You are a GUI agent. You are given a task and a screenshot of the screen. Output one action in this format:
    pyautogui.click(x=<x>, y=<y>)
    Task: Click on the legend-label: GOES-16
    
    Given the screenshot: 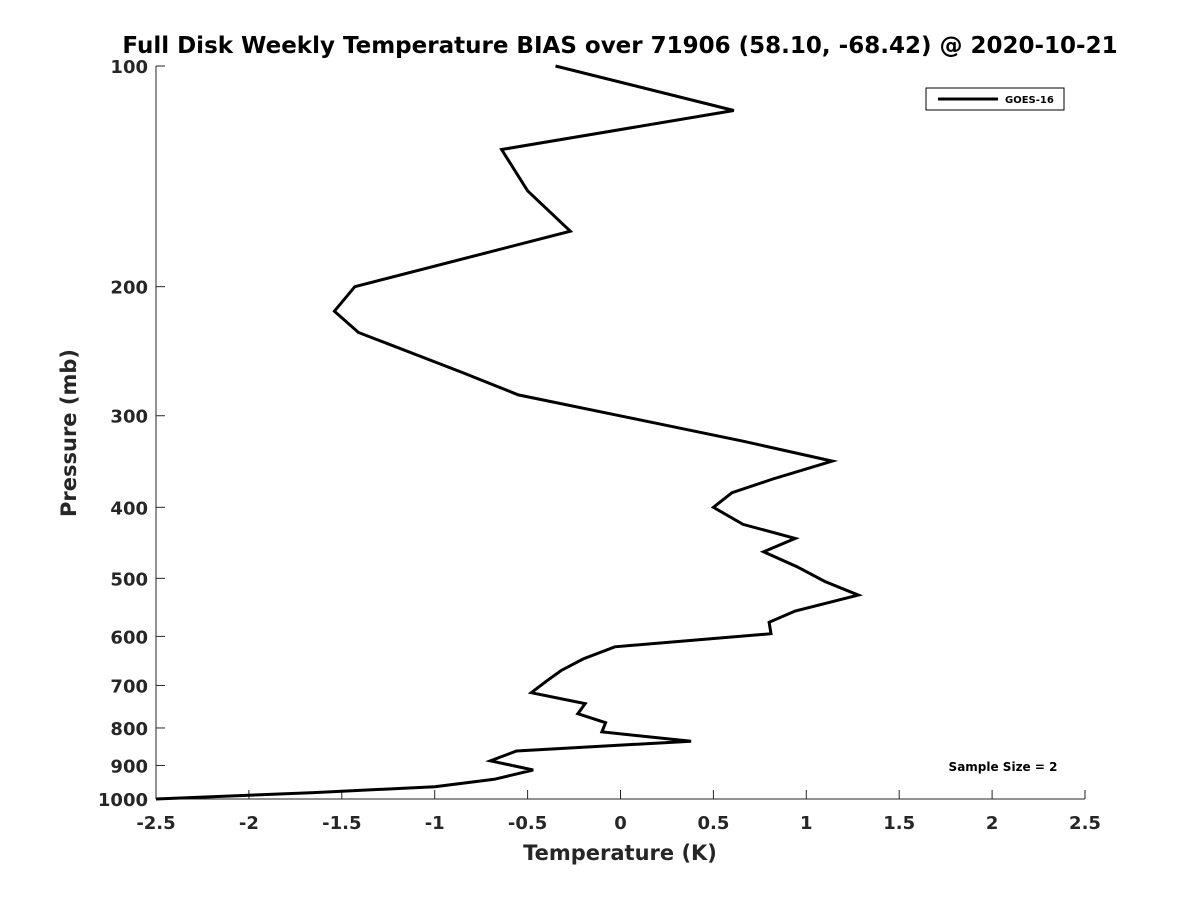 What is the action you would take?
    pyautogui.click(x=1029, y=100)
    